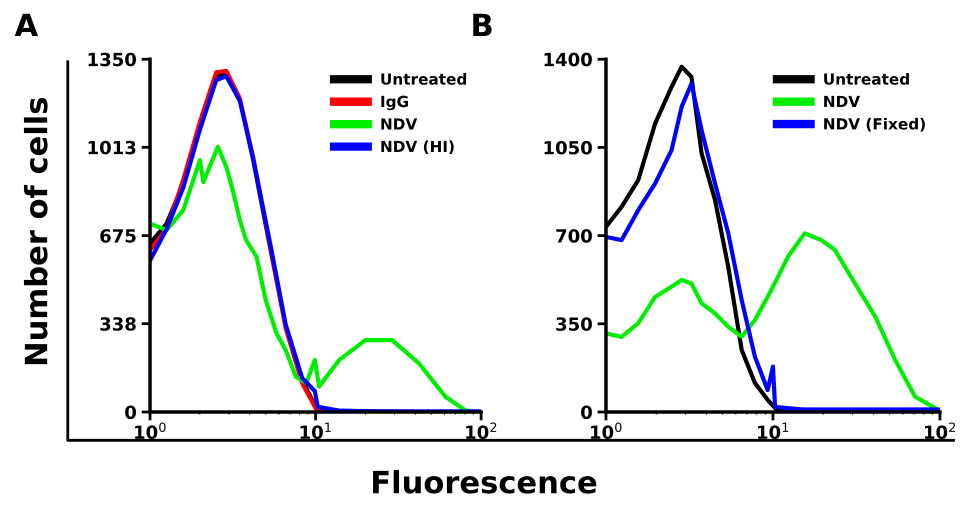 The image size is (968, 515). Describe the element at coordinates (118, 324) in the screenshot. I see `y-tick-label: 338` at that location.